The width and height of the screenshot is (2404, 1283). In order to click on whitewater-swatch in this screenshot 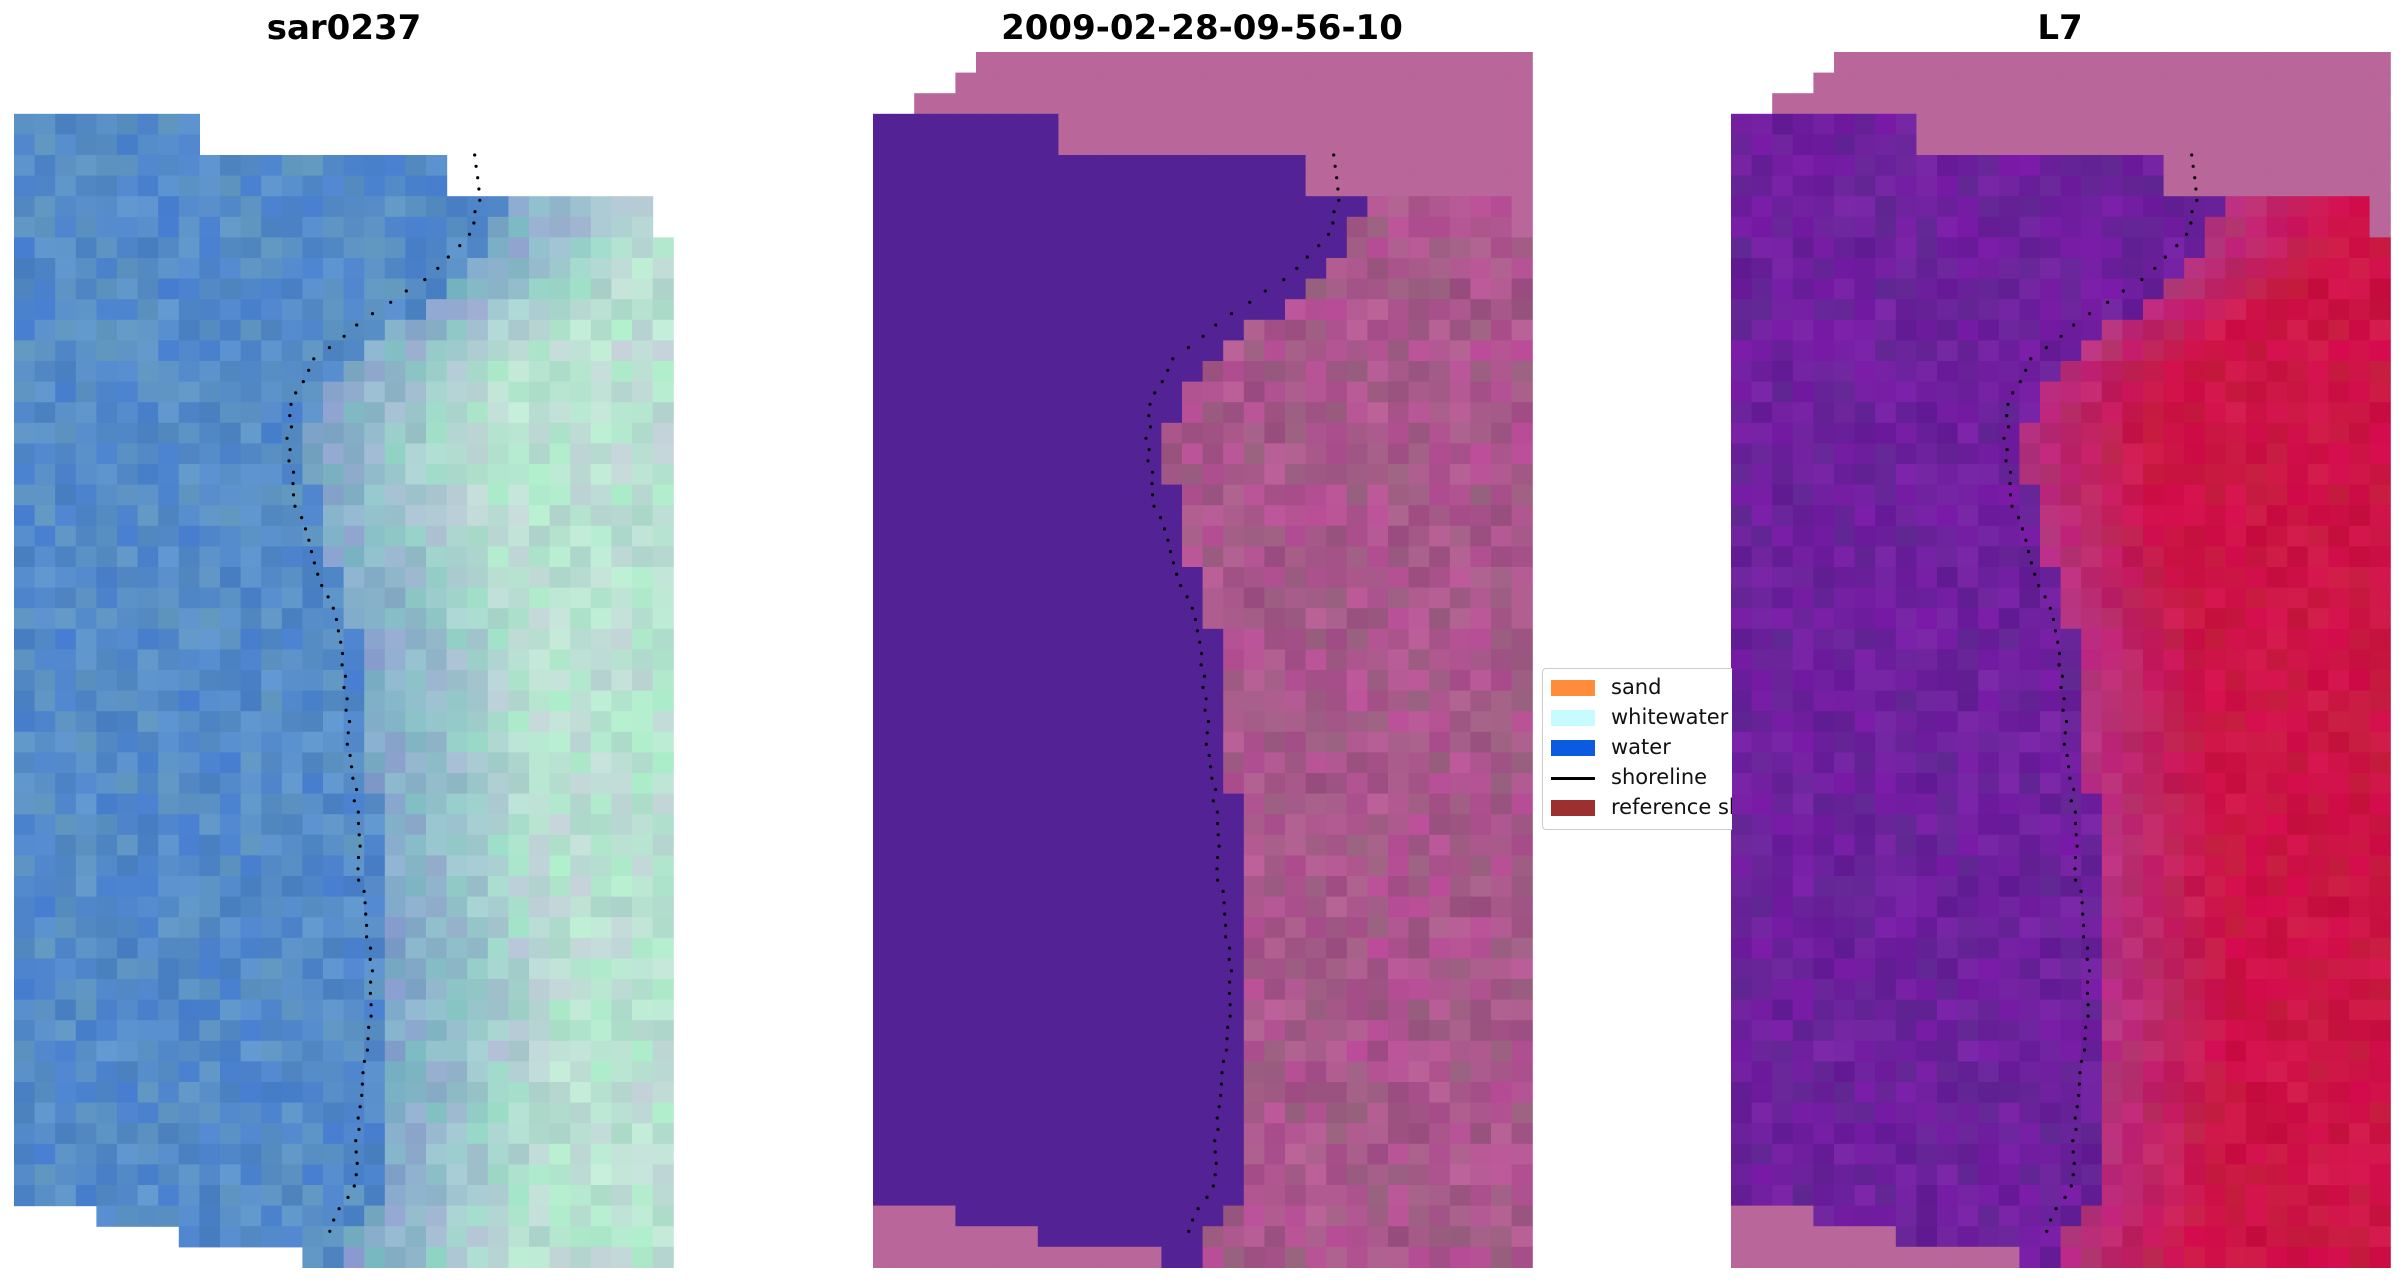, I will do `click(1573, 718)`.